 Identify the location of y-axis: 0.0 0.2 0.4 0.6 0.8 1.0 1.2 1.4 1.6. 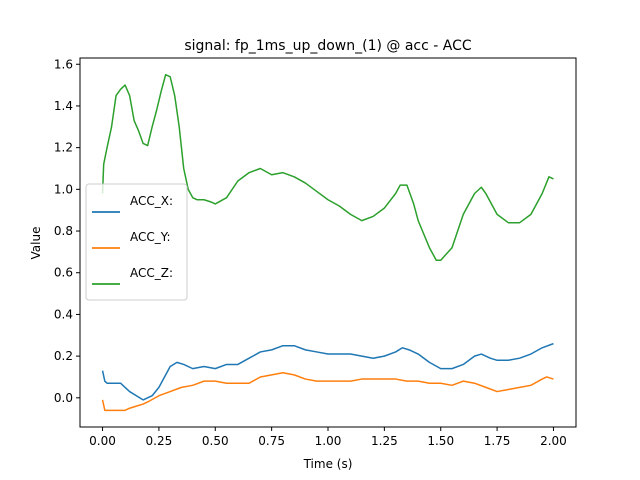
(67, 231).